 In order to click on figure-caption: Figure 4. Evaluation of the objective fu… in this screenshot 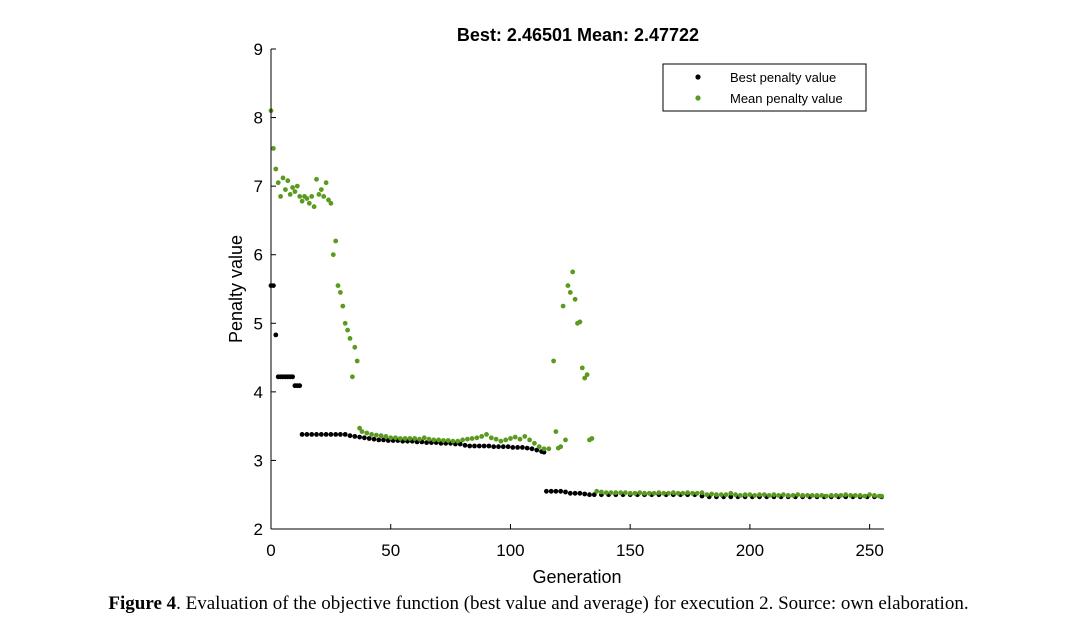, I will do `click(538, 604)`.